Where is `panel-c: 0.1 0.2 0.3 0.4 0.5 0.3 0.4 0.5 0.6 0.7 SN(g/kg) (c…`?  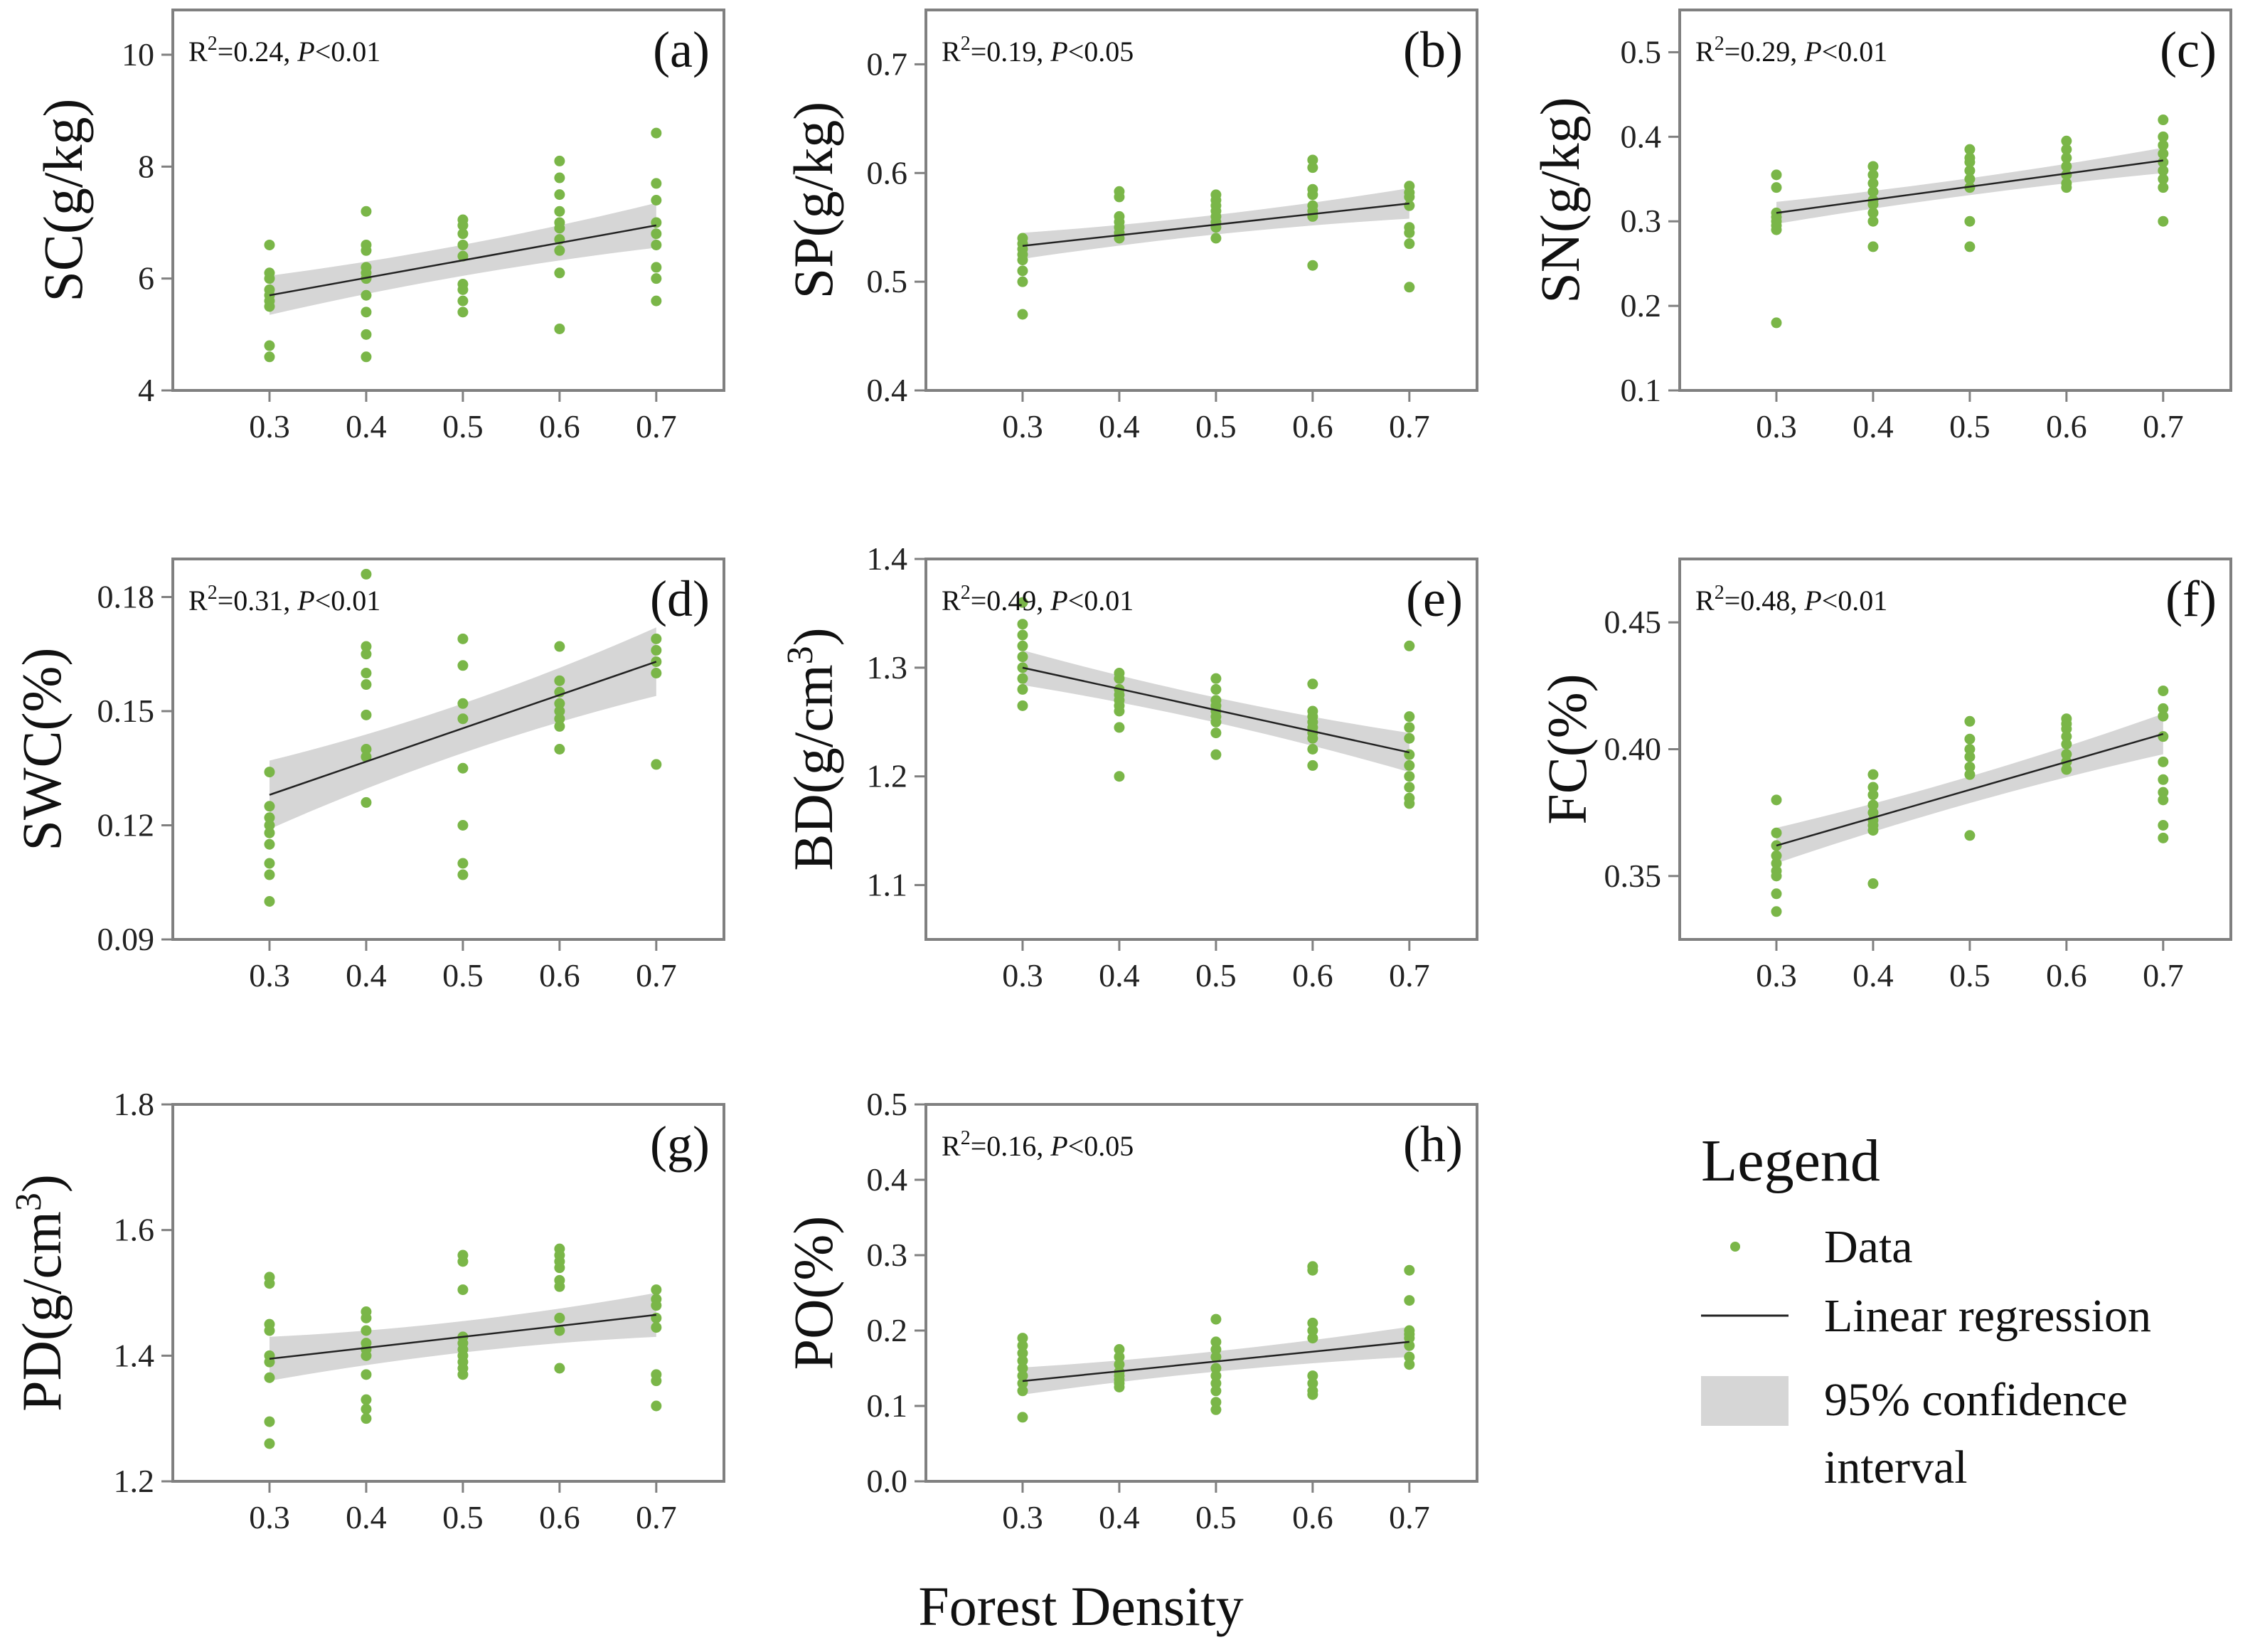
panel-c: 0.1 0.2 0.3 0.4 0.5 0.3 0.4 0.5 0.6 0.7 SN(g/kg) (c… is located at coordinates (1880, 226).